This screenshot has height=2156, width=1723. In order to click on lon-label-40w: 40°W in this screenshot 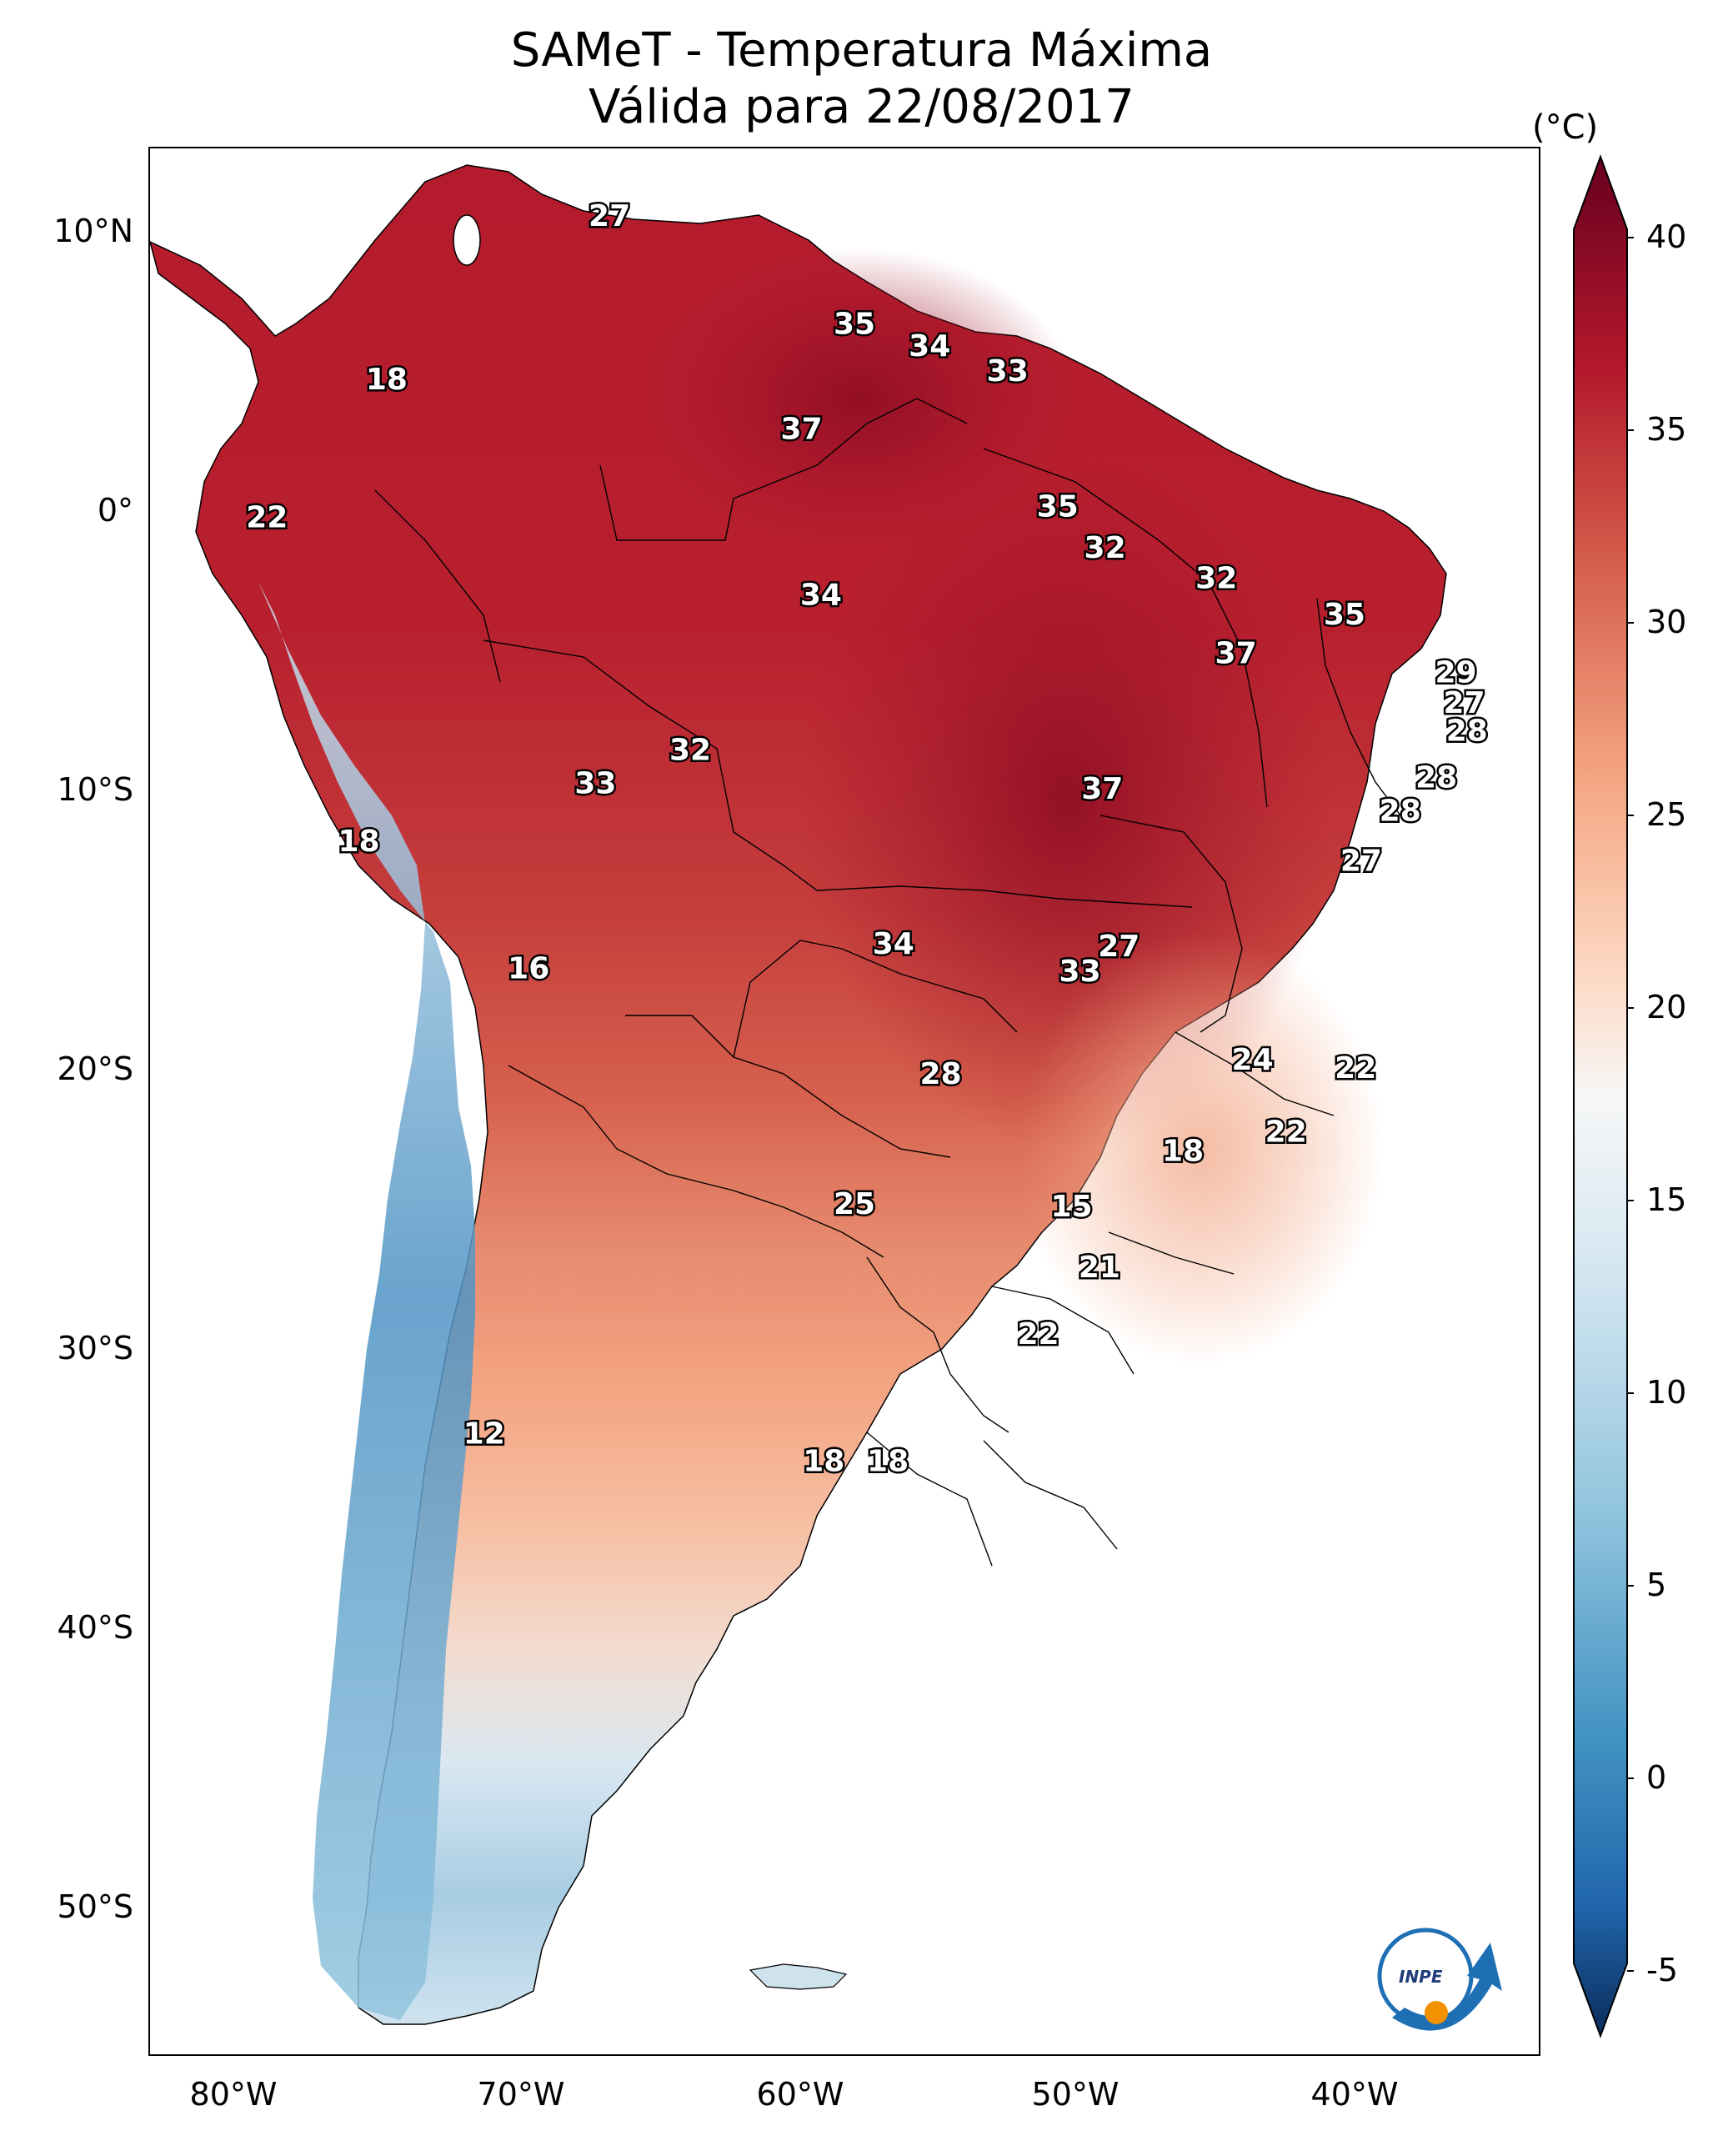, I will do `click(1354, 2094)`.